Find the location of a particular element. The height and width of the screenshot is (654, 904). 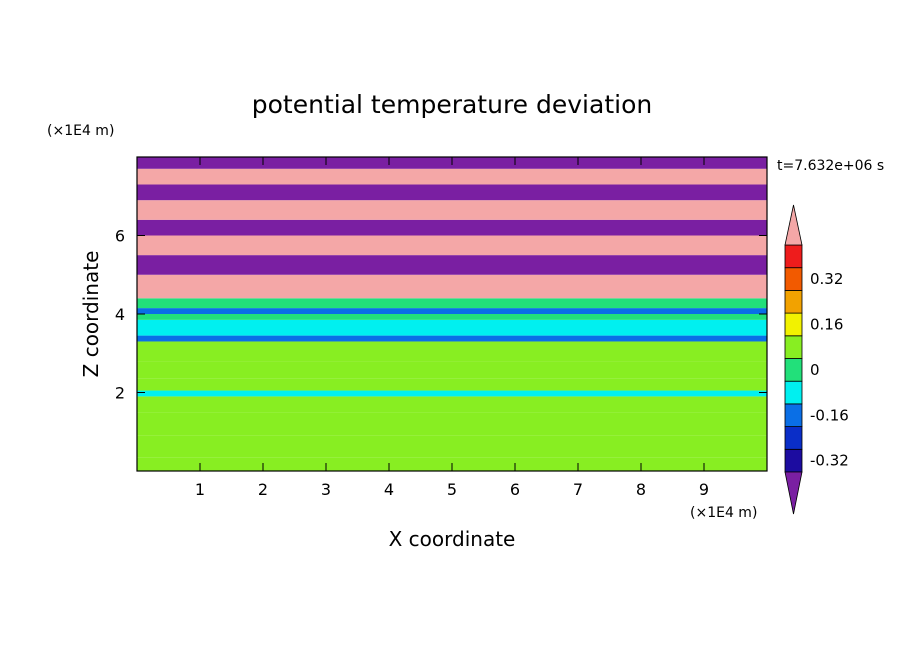

x-axis-label: X coordinate is located at coordinates (452, 539).